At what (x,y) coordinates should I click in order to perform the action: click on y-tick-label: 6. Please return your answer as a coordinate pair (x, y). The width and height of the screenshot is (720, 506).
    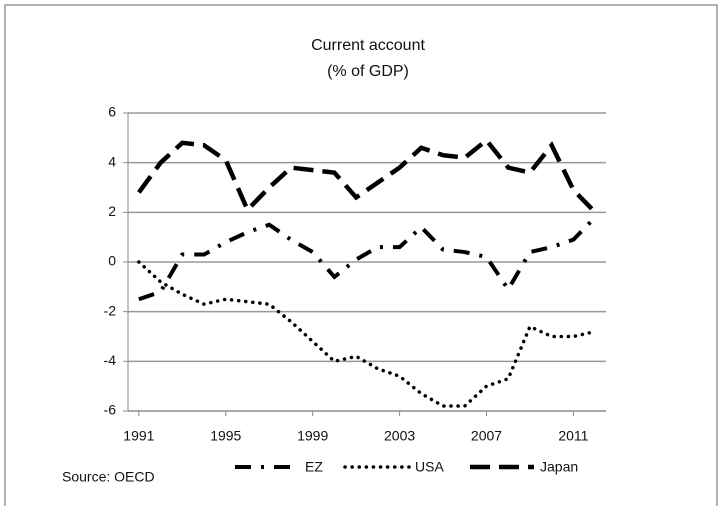
    Looking at the image, I should click on (112, 112).